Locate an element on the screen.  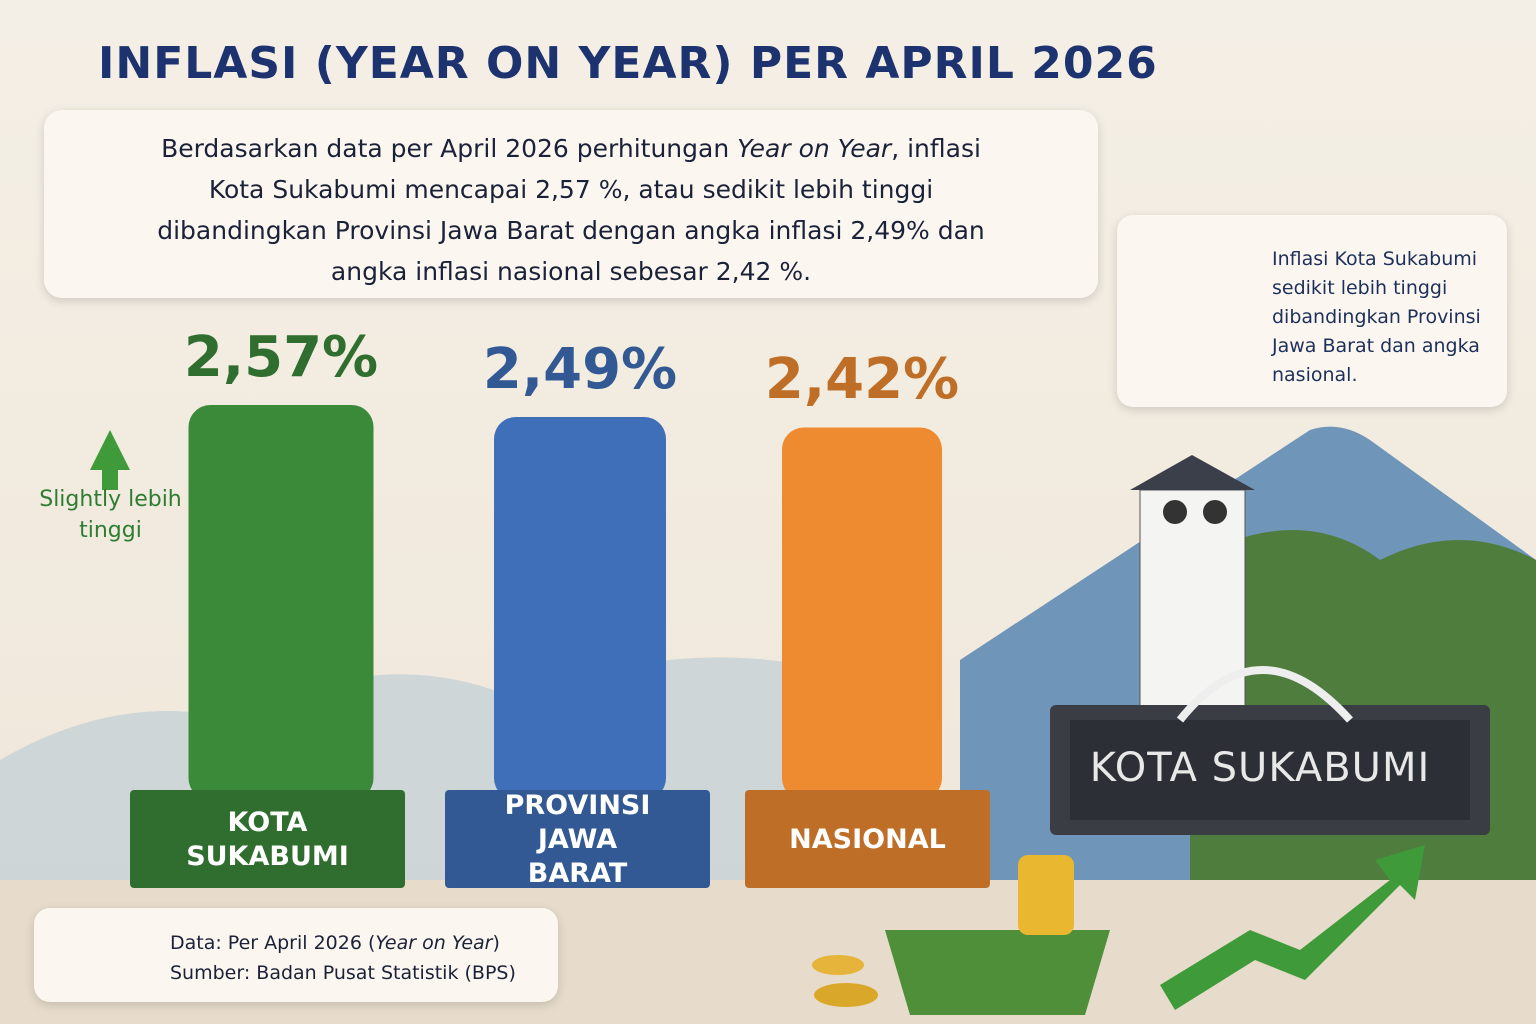
value-label: 2,49% is located at coordinates (580, 369).